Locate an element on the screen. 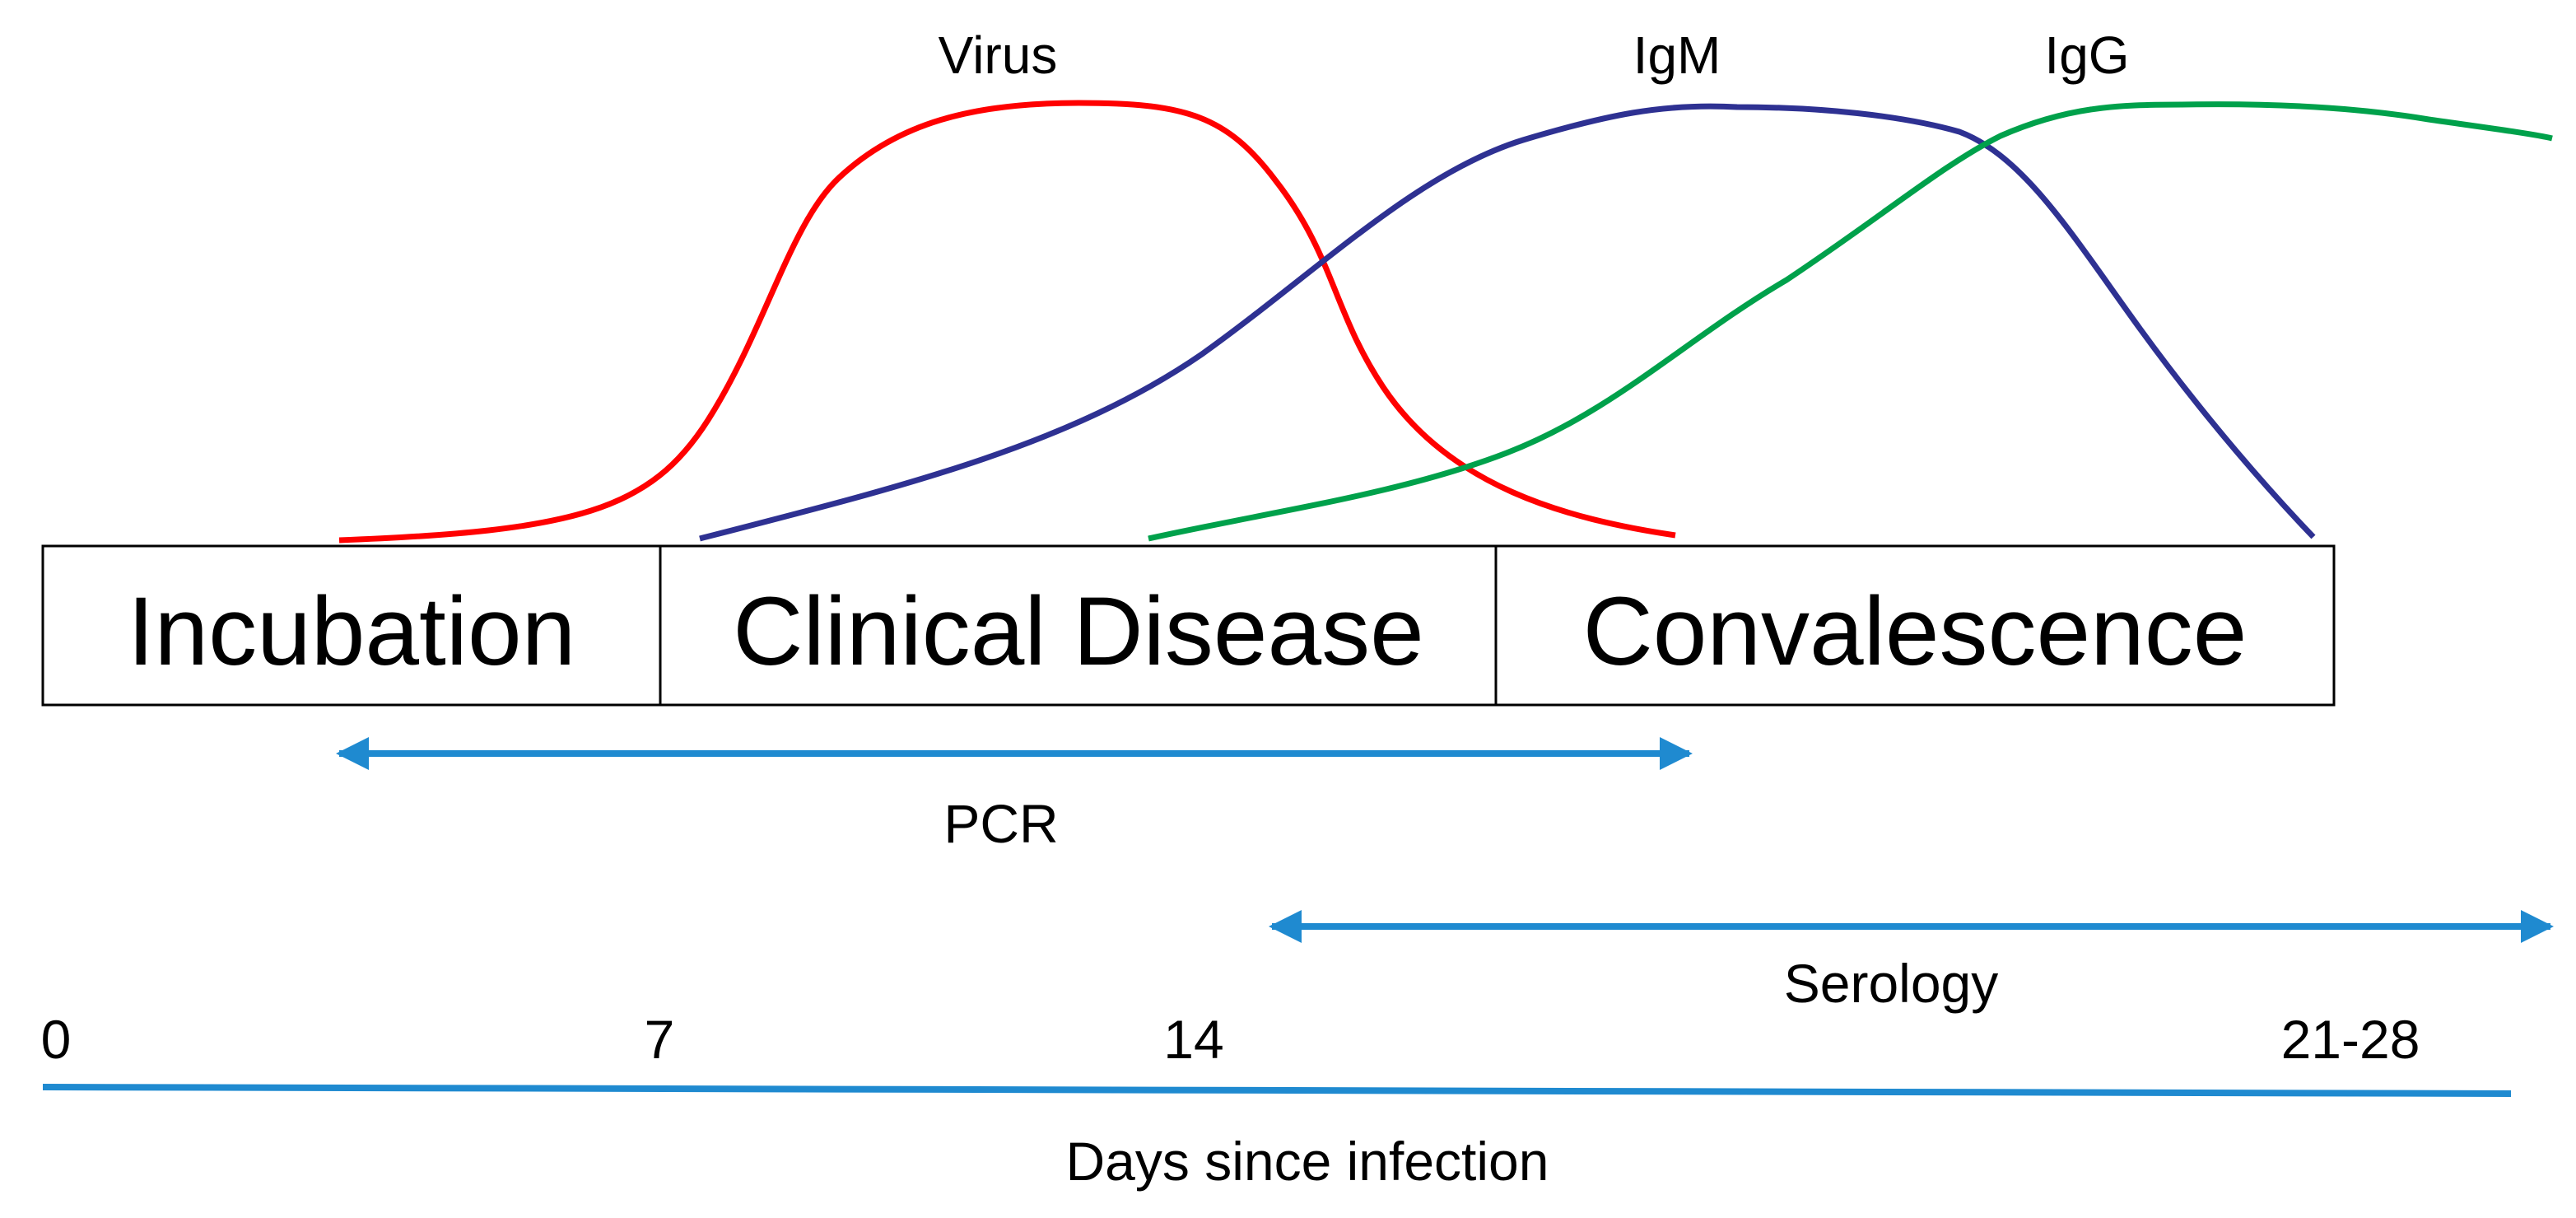 The image size is (2576, 1218). serology-label: Serology is located at coordinates (1891, 983).